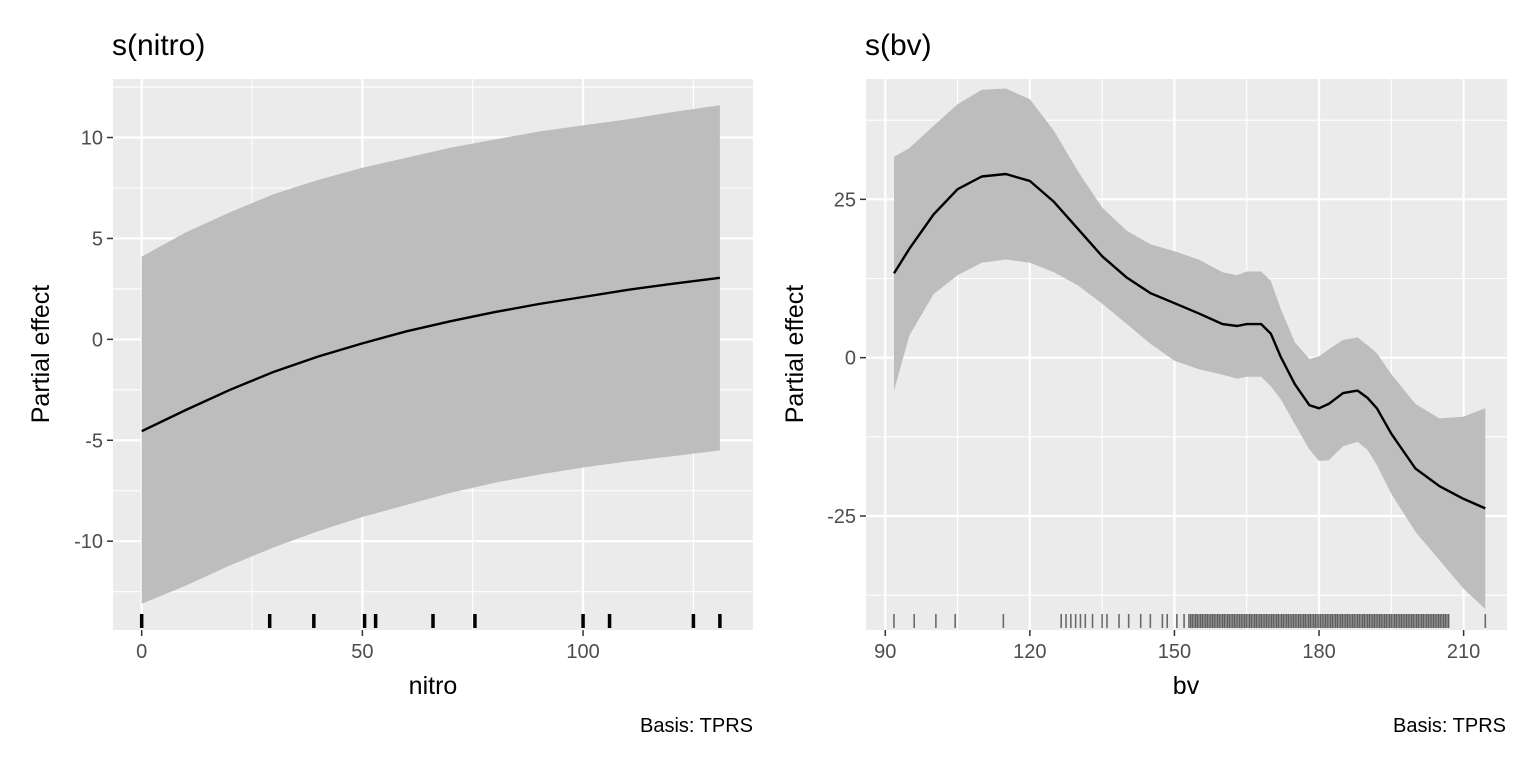 This screenshot has height=768, width=1536. What do you see at coordinates (1029, 652) in the screenshot?
I see `x-tick-label: 120` at bounding box center [1029, 652].